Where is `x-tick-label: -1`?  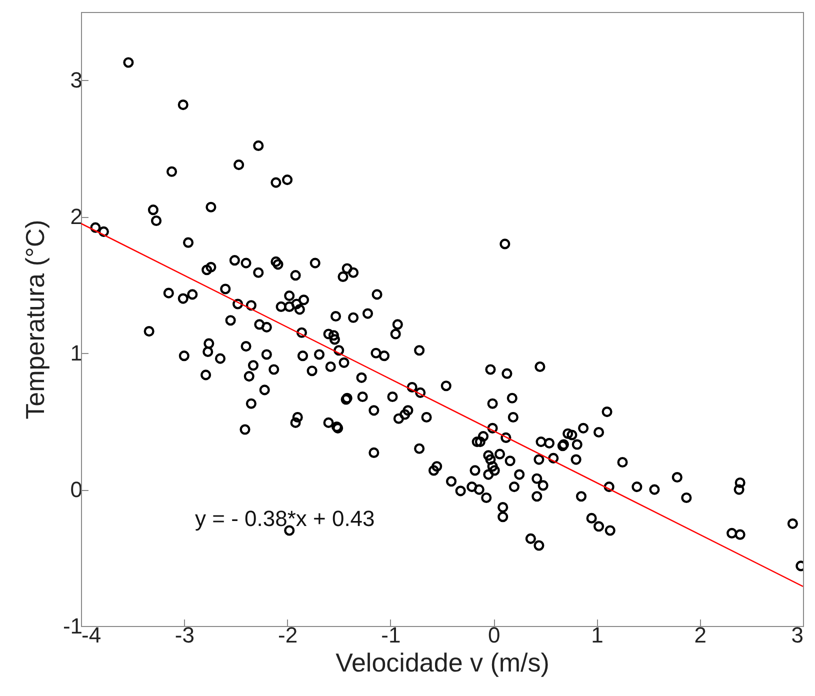 x-tick-label: -1 is located at coordinates (391, 635).